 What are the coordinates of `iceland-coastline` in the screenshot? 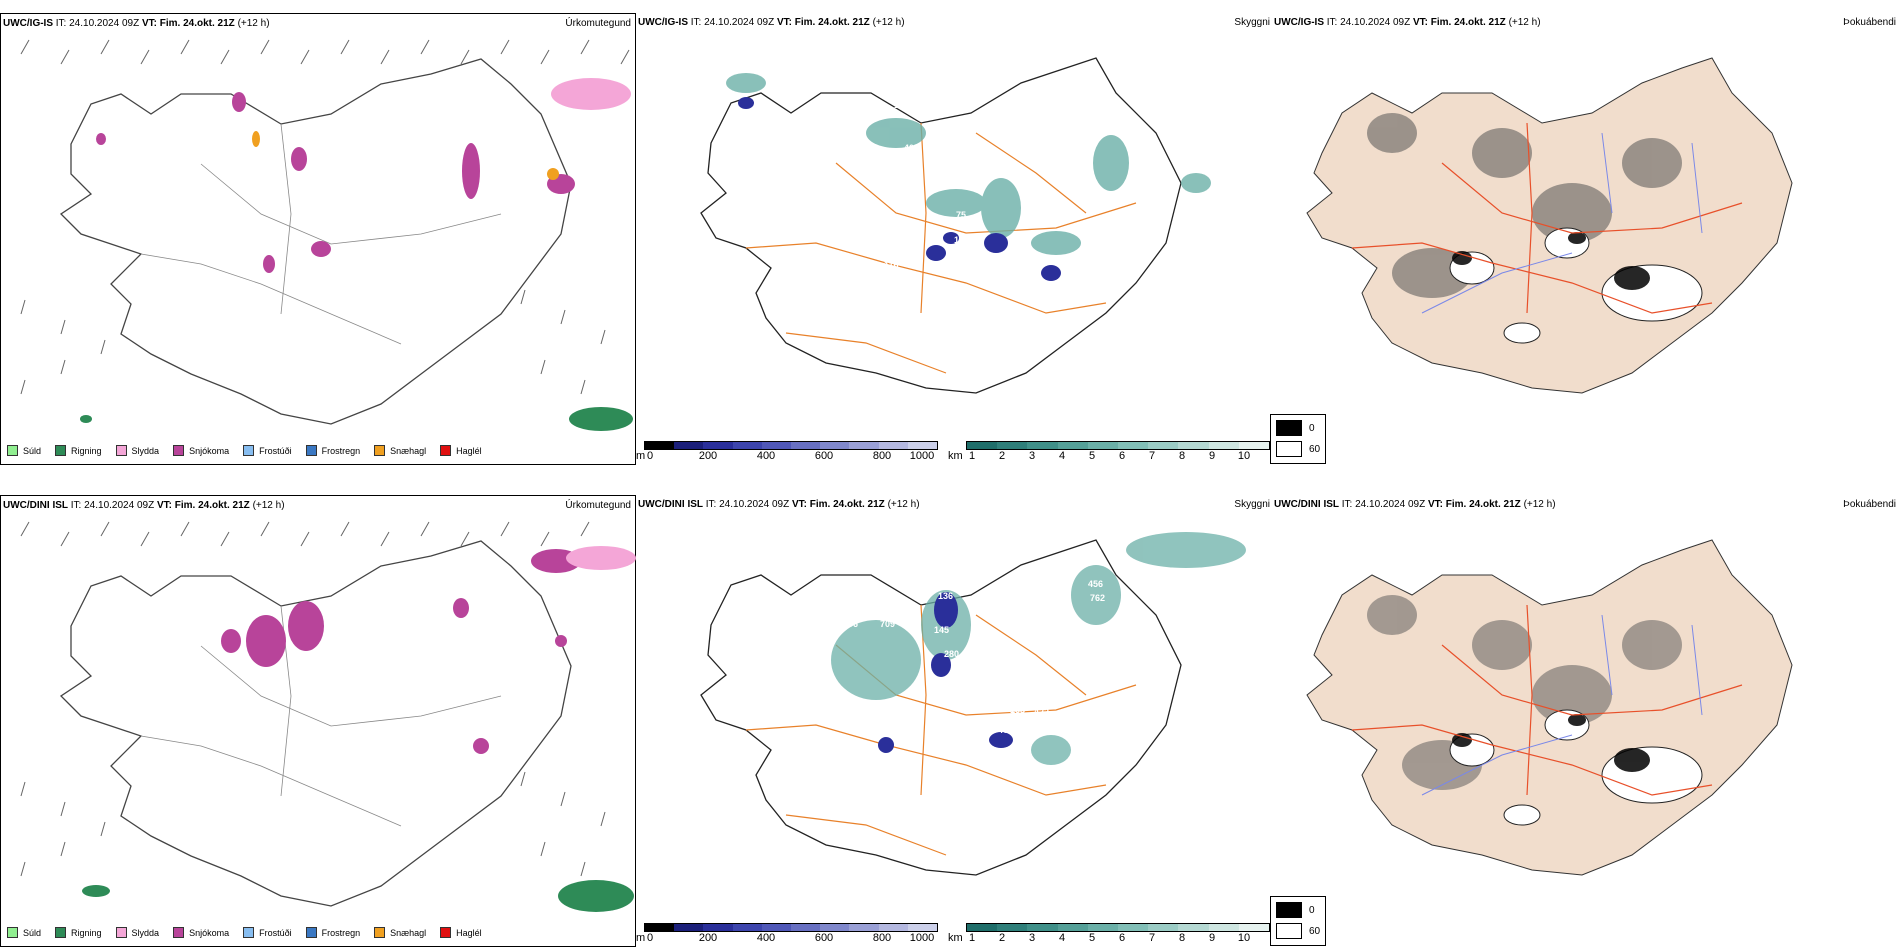 It's located at (315, 241).